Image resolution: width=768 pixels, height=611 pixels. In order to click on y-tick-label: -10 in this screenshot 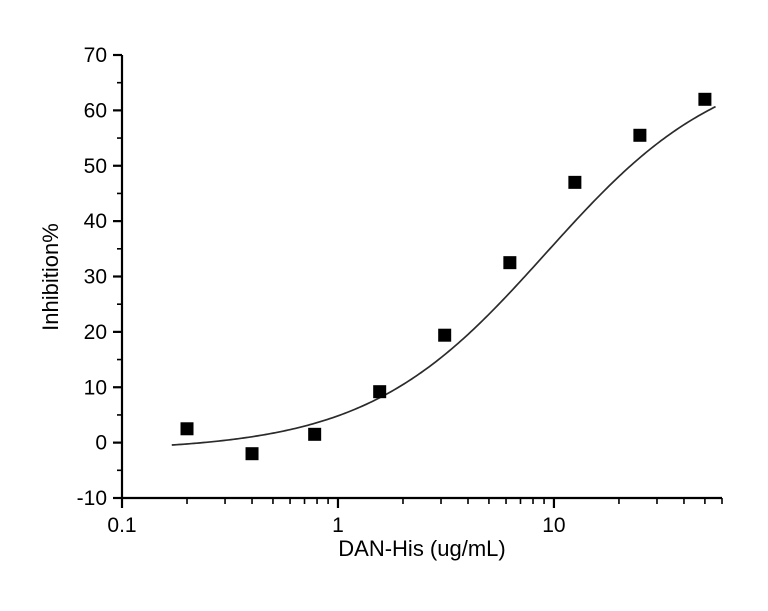, I will do `click(92, 498)`.